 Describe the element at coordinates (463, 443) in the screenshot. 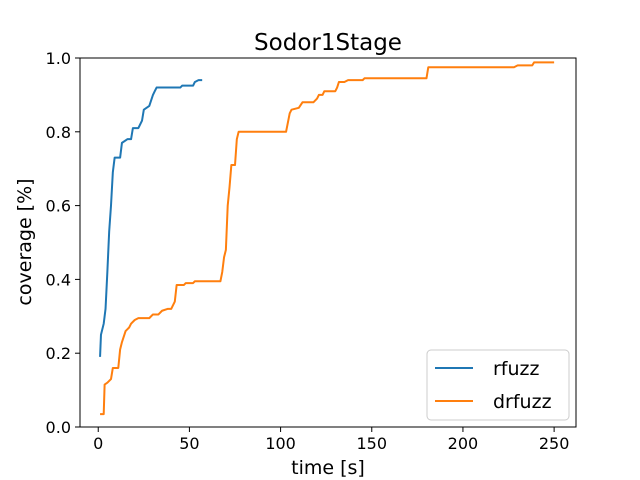

I see `x-tick-label: 200` at that location.